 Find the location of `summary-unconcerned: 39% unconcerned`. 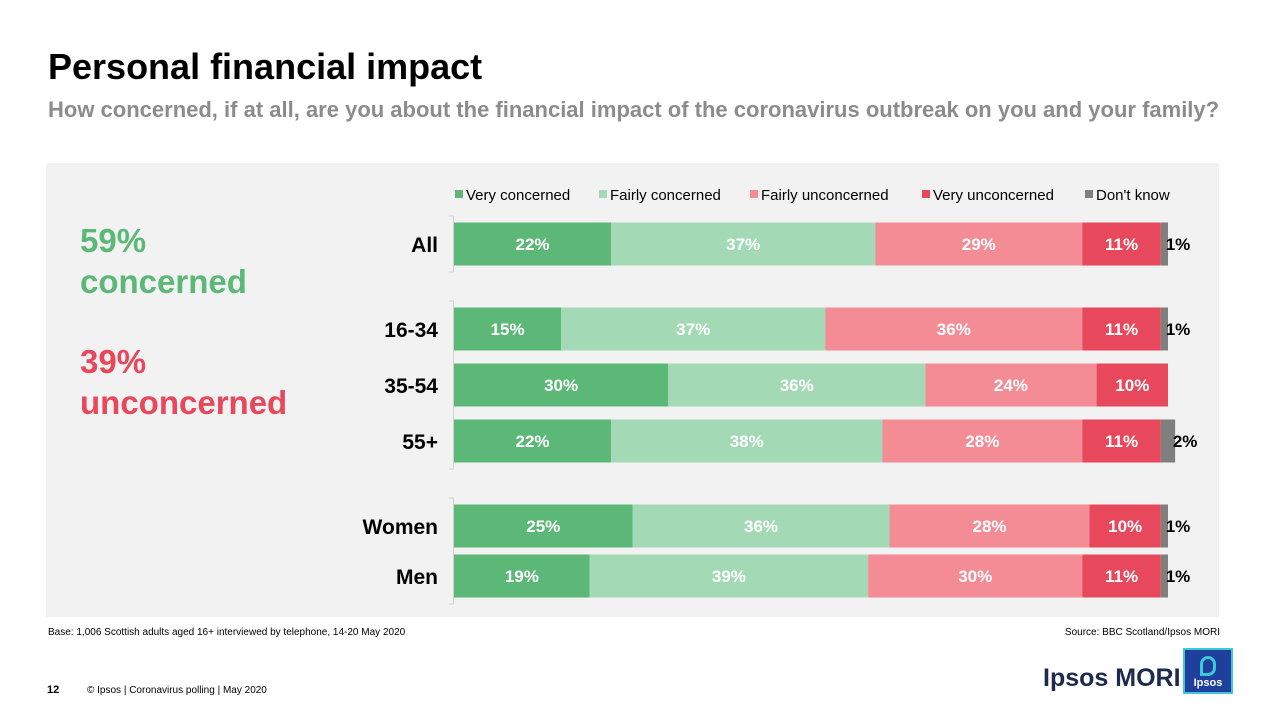

summary-unconcerned: 39% unconcerned is located at coordinates (183, 382).